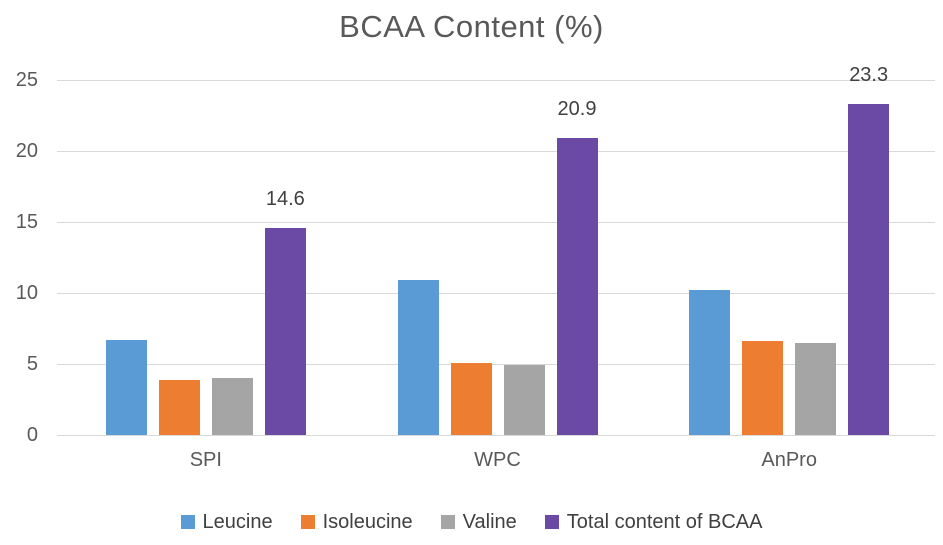 This screenshot has height=545, width=943. What do you see at coordinates (664, 521) in the screenshot?
I see `legend-label-total-content-of-bcaa: Total content of BCAA` at bounding box center [664, 521].